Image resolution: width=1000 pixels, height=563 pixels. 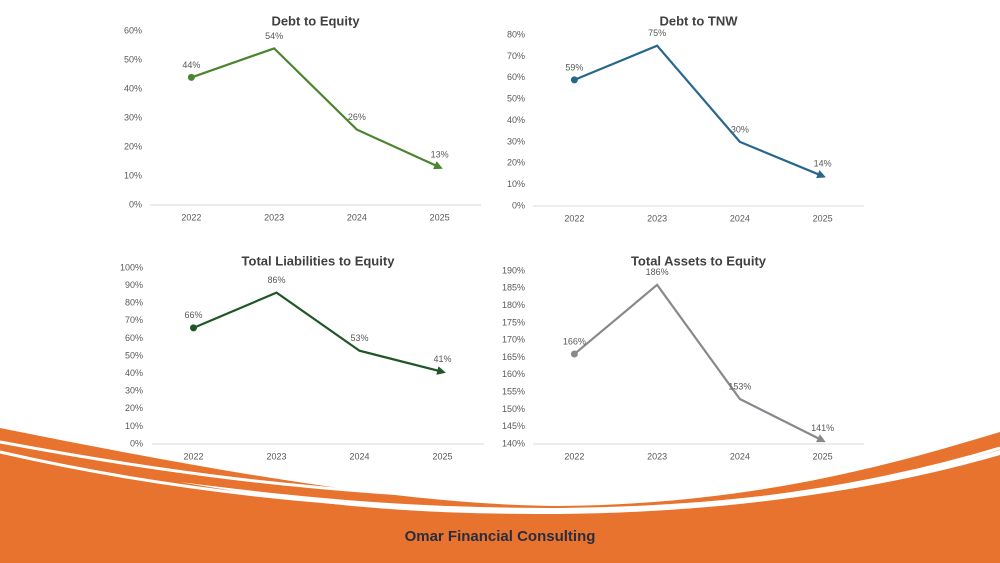 I want to click on y-tick-label: 160%, so click(x=513, y=374).